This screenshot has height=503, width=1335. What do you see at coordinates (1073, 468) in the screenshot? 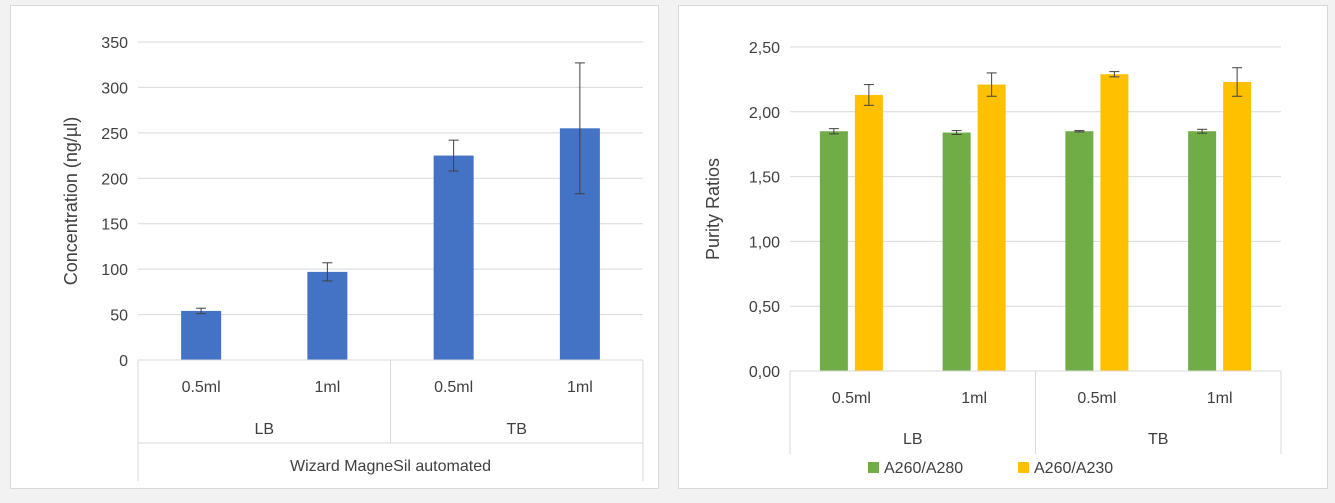
I see `legend-label: A260/A230` at bounding box center [1073, 468].